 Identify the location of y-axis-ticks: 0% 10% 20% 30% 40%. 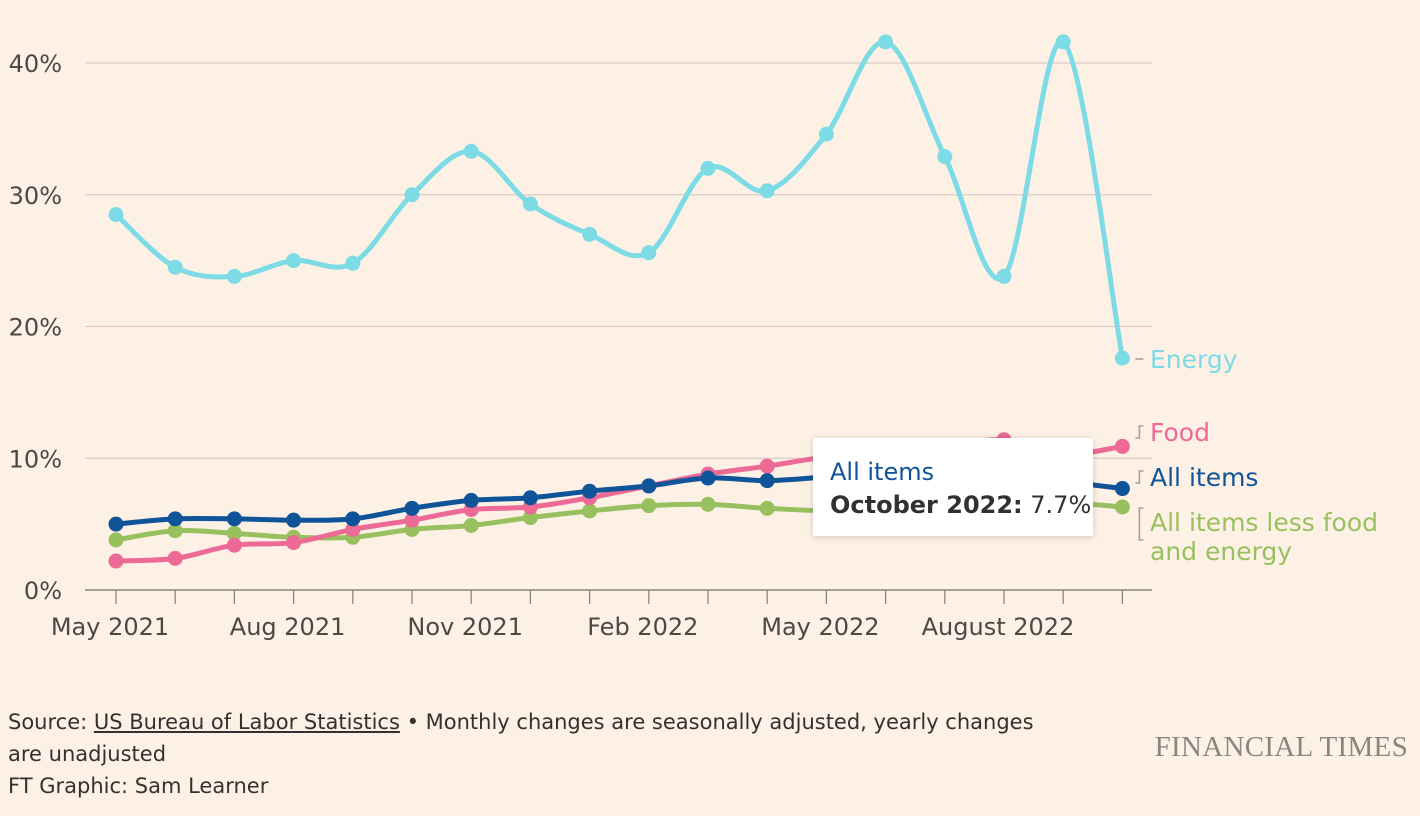
(35, 327).